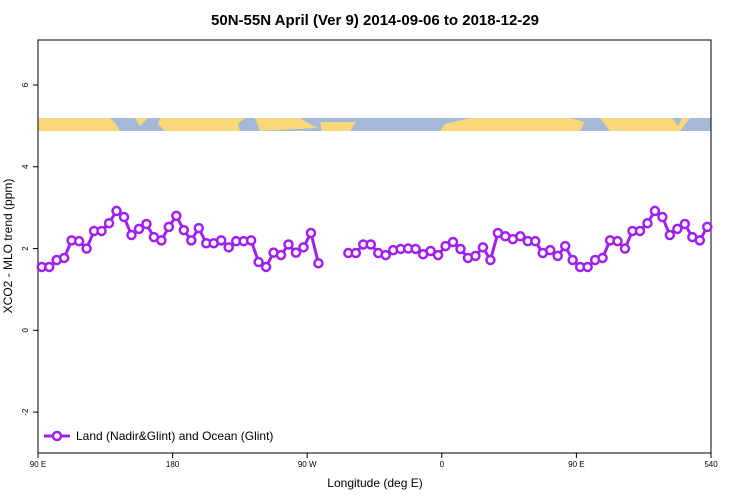 The image size is (750, 500). Describe the element at coordinates (374, 483) in the screenshot. I see `x-axis-label: Longitude (deg E)` at that location.